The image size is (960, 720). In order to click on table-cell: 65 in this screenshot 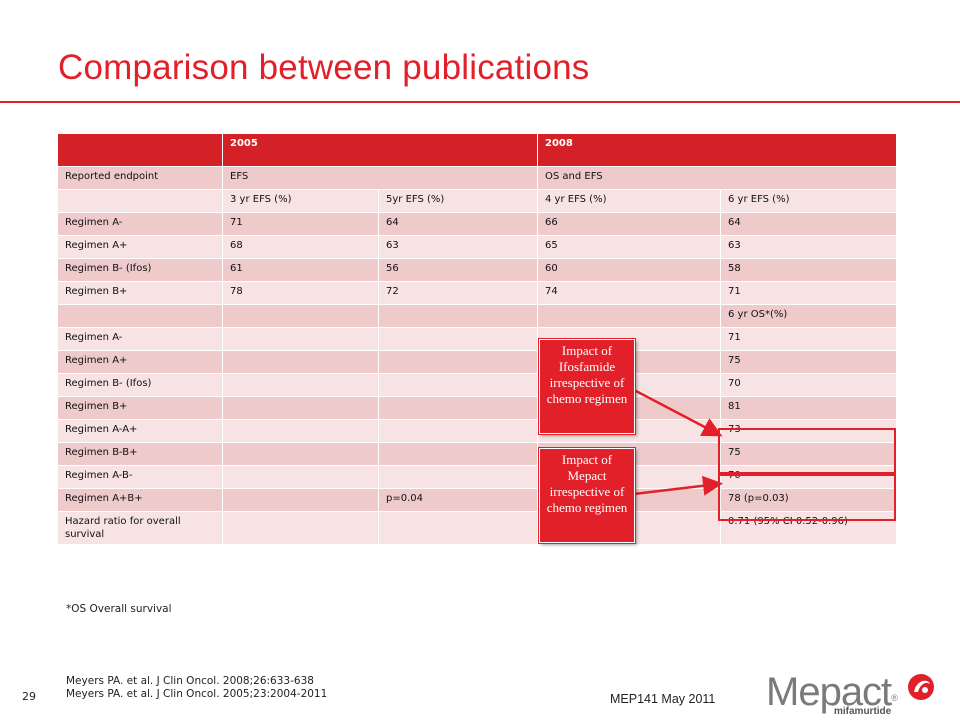, I will do `click(629, 247)`.